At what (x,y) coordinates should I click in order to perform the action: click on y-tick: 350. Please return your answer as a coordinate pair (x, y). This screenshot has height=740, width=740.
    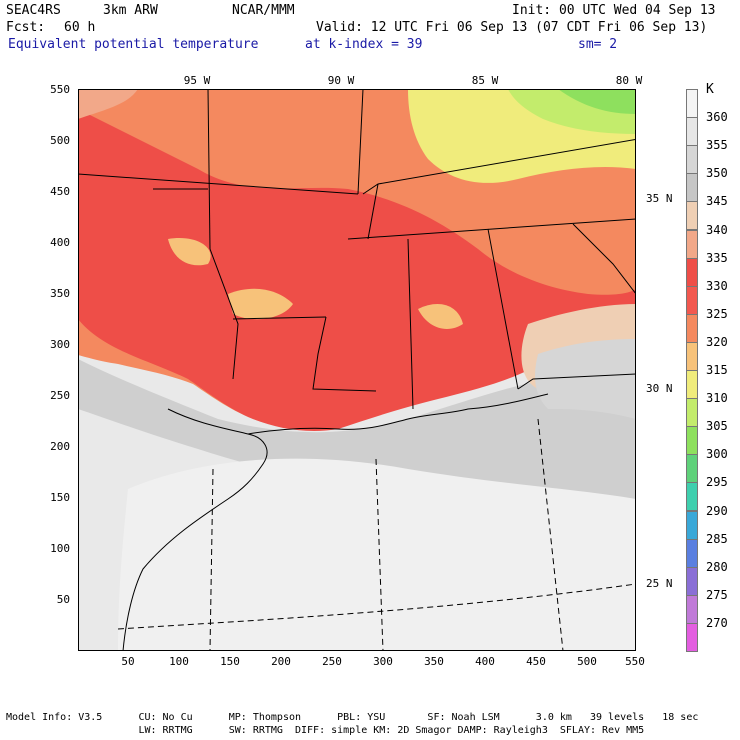
    Looking at the image, I should click on (60, 293).